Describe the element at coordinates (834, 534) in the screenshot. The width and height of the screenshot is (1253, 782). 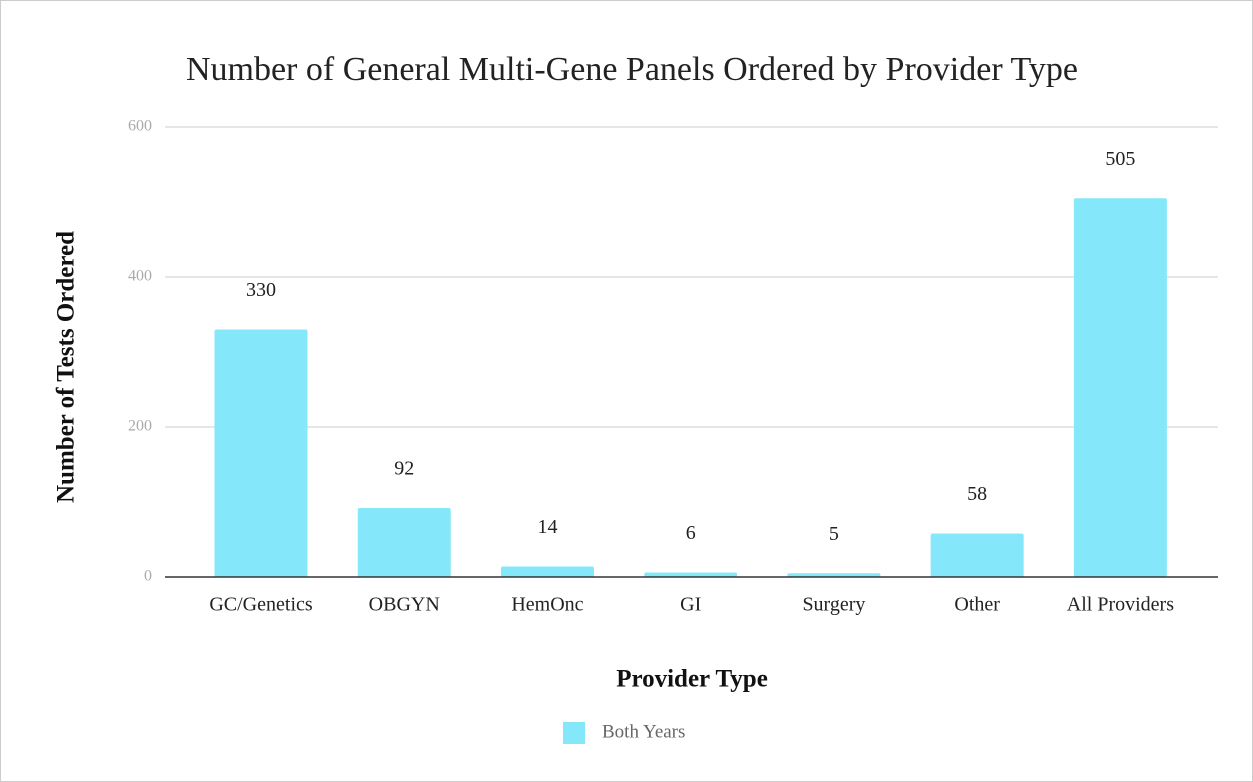
I see `data-label: 5` at that location.